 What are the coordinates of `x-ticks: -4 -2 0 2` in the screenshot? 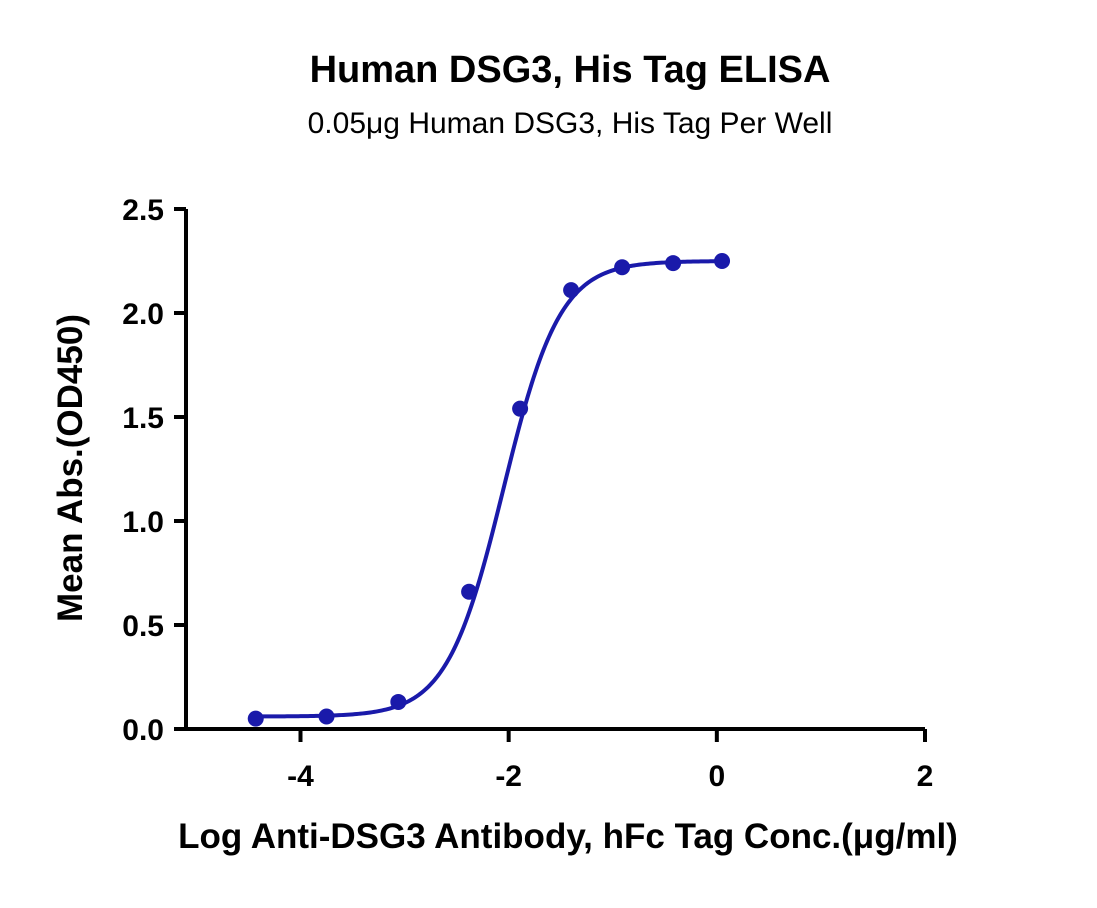 It's located at (610, 761).